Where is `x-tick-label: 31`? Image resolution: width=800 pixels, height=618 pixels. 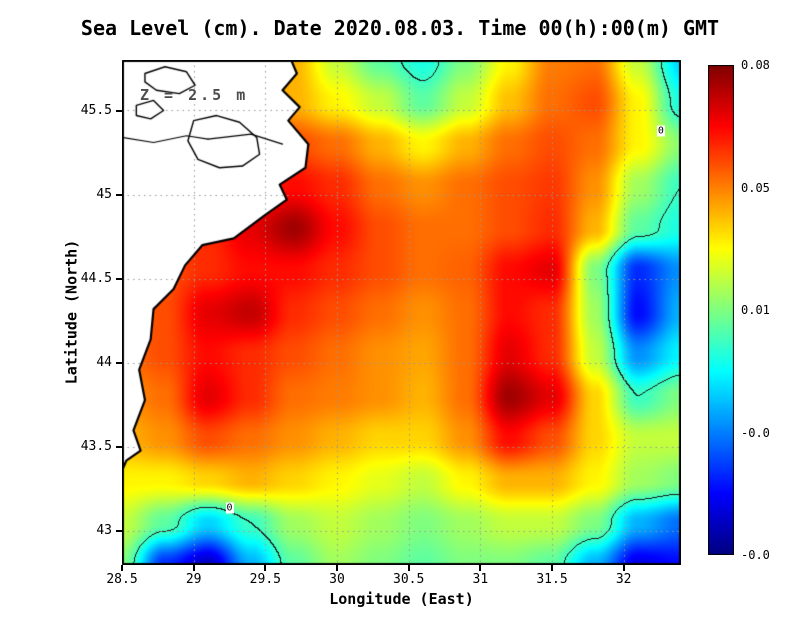
x-tick-label: 31 is located at coordinates (480, 579).